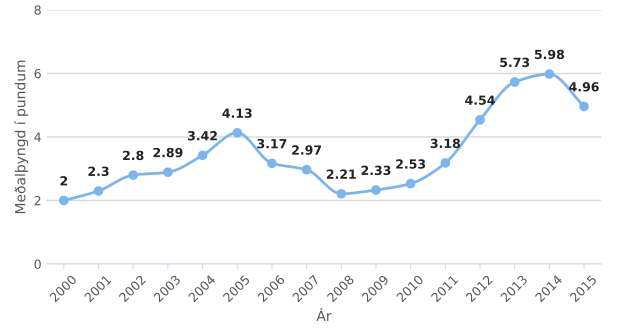 Image resolution: width=620 pixels, height=330 pixels. I want to click on data-label: 4.96, so click(584, 87).